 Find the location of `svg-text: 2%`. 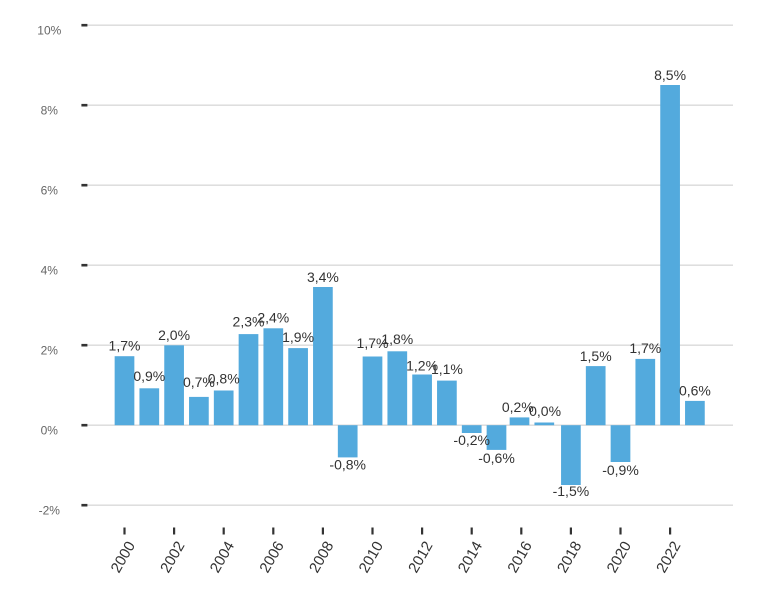

svg-text: 2% is located at coordinates (50, 351).